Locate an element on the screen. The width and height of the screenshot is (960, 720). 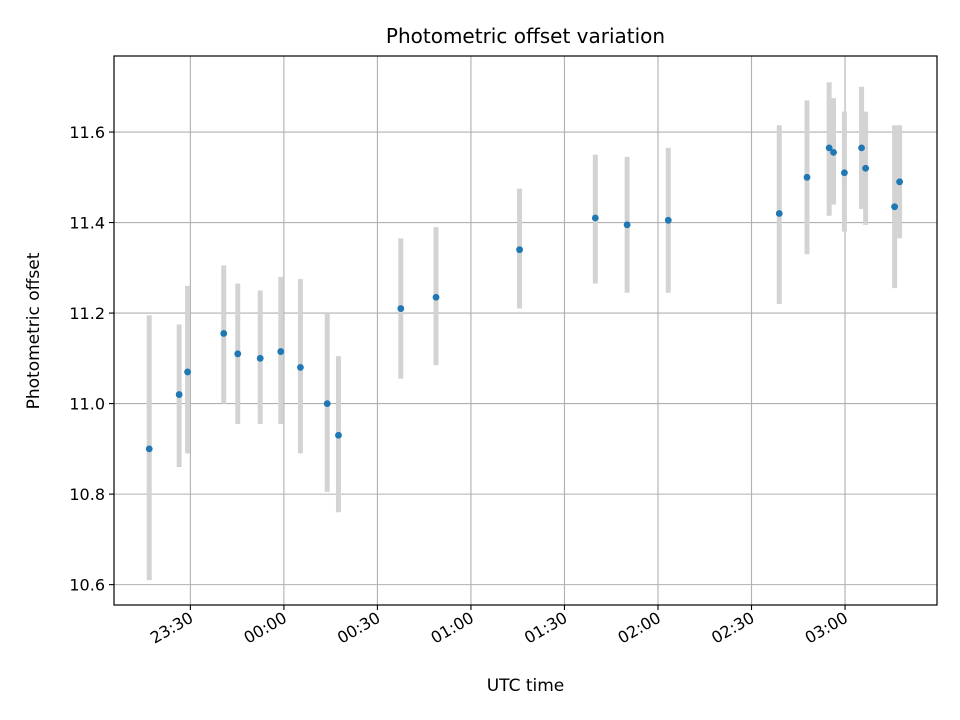
y-tick-label: 10.6 is located at coordinates (87, 585).